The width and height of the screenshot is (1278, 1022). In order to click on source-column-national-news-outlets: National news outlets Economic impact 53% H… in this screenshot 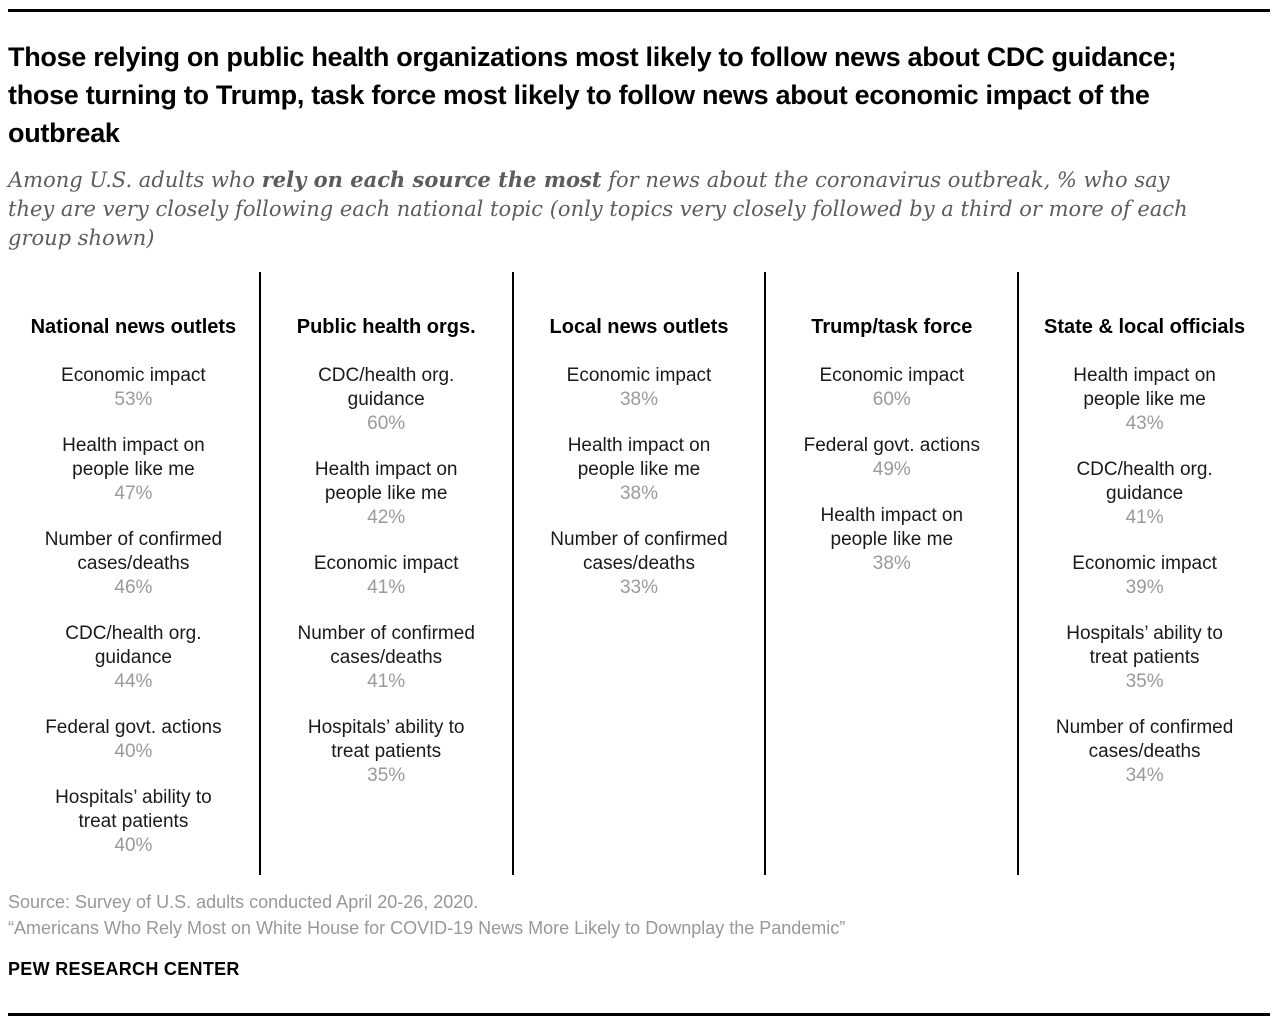, I will do `click(133, 573)`.